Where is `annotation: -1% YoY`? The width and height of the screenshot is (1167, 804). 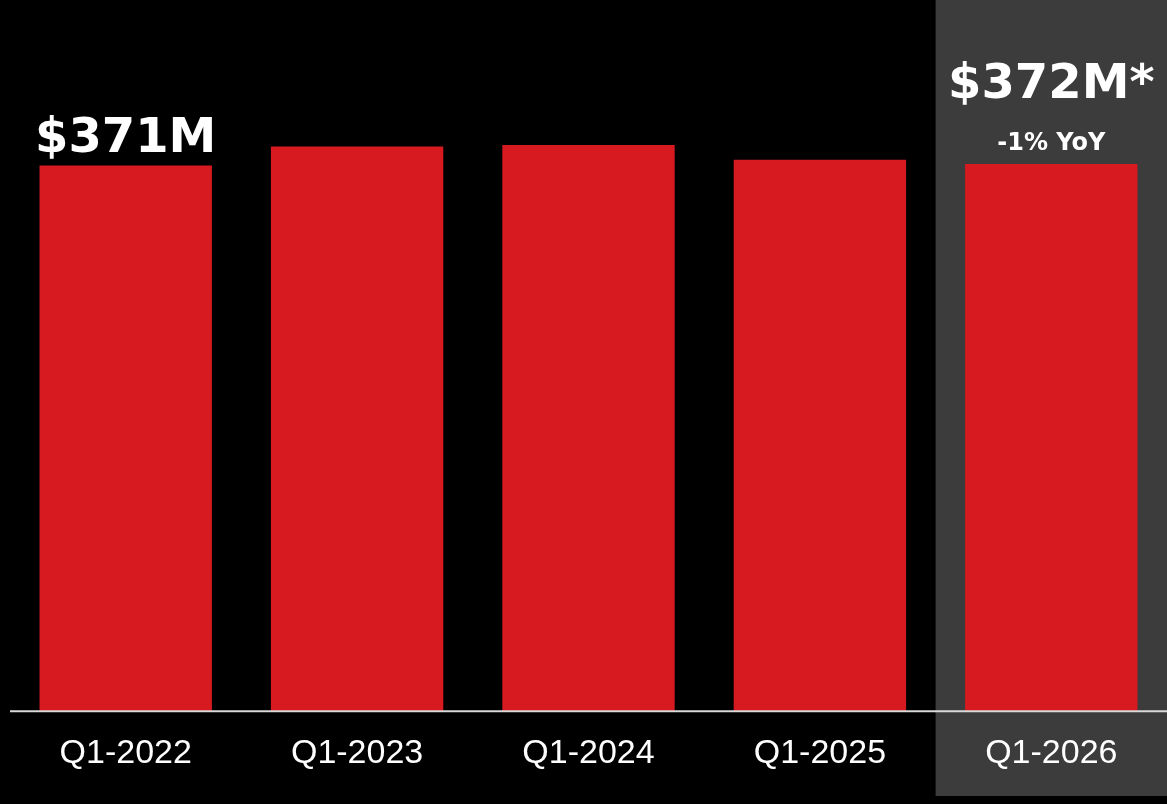
annotation: -1% YoY is located at coordinates (1051, 142).